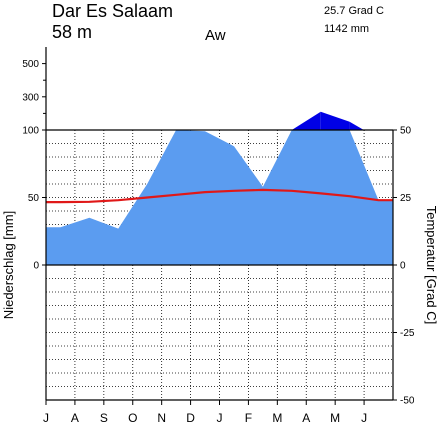  Describe the element at coordinates (190, 418) in the screenshot. I see `month-label: D` at that location.